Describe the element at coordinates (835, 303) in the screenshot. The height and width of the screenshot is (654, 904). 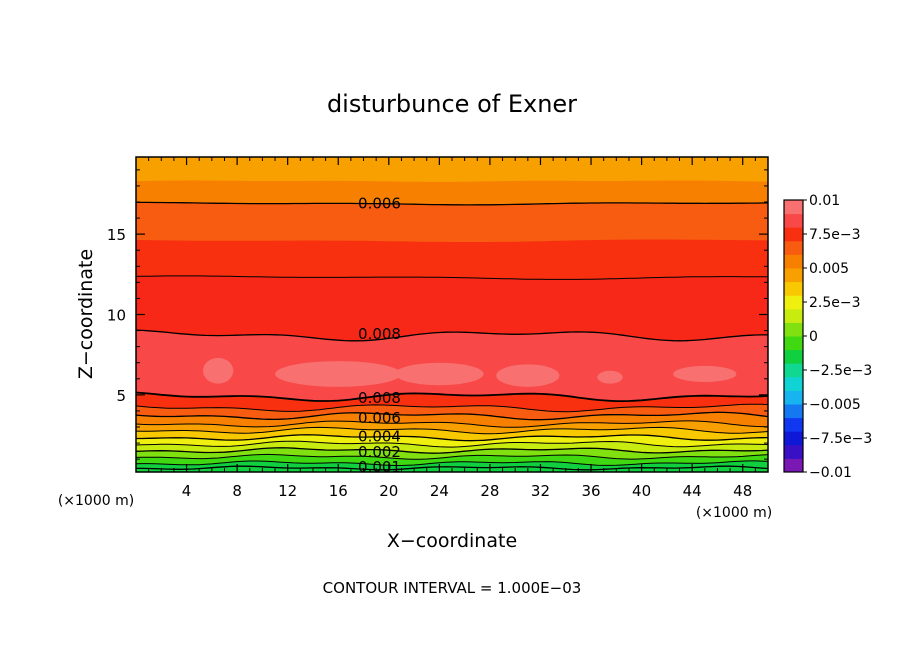
I see `colorbar-label: 2.5e−3` at that location.